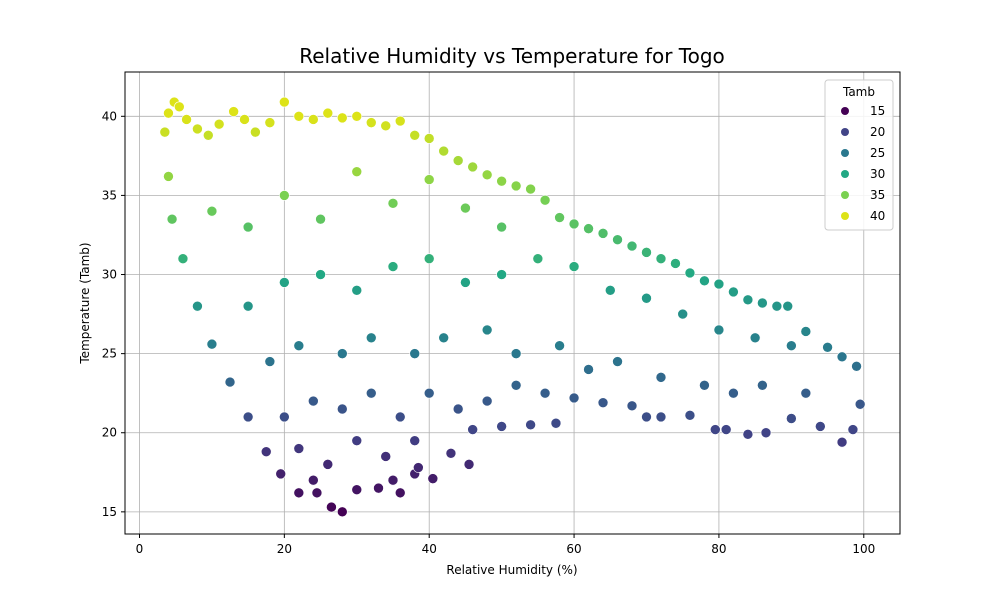 The height and width of the screenshot is (604, 1000). I want to click on x-tick-label: 20, so click(284, 549).